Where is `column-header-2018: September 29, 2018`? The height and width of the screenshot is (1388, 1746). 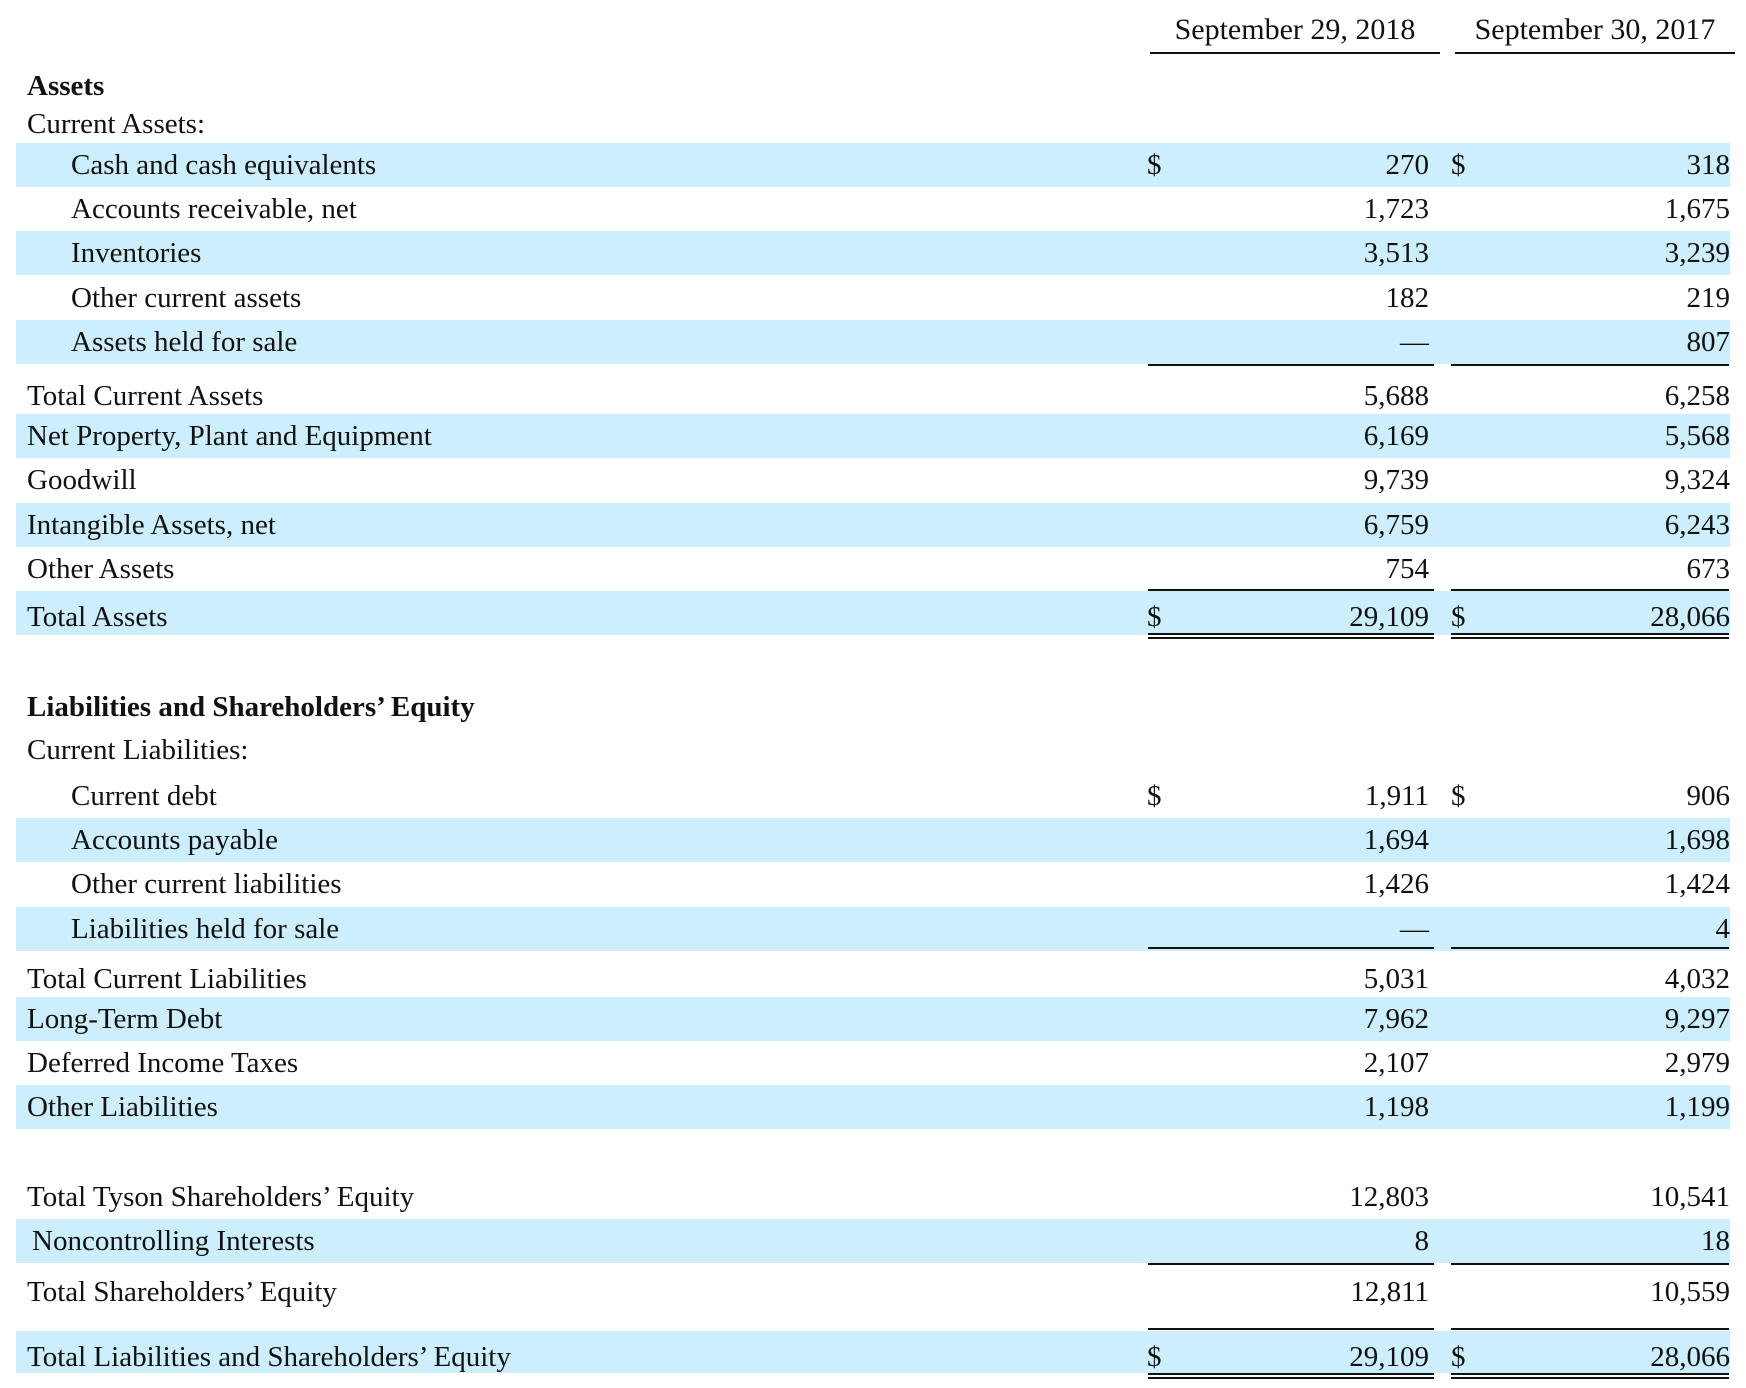
column-header-2018: September 29, 2018 is located at coordinates (1295, 29).